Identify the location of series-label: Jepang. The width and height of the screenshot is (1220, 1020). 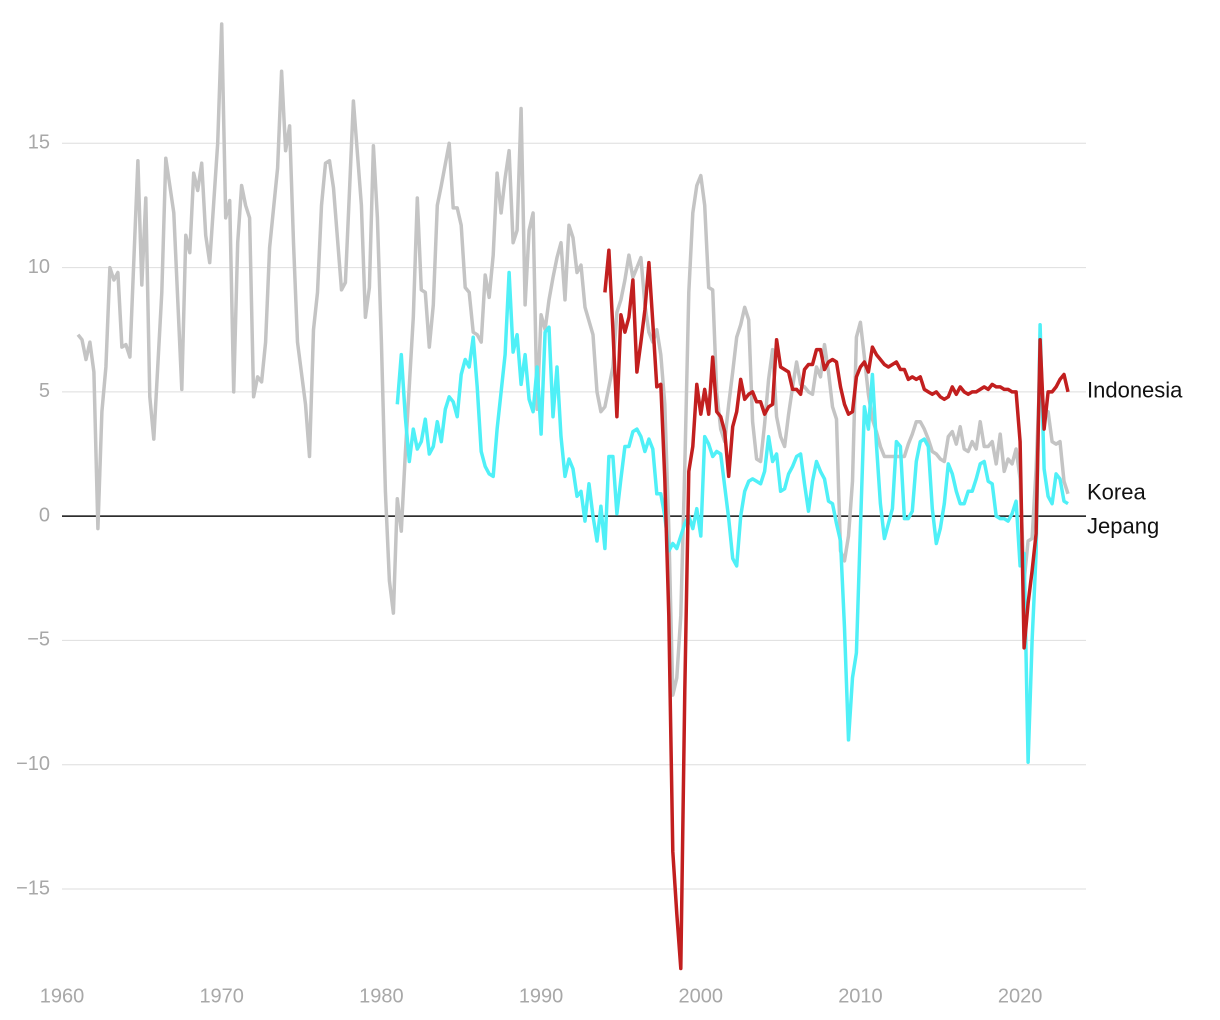
(1123, 526).